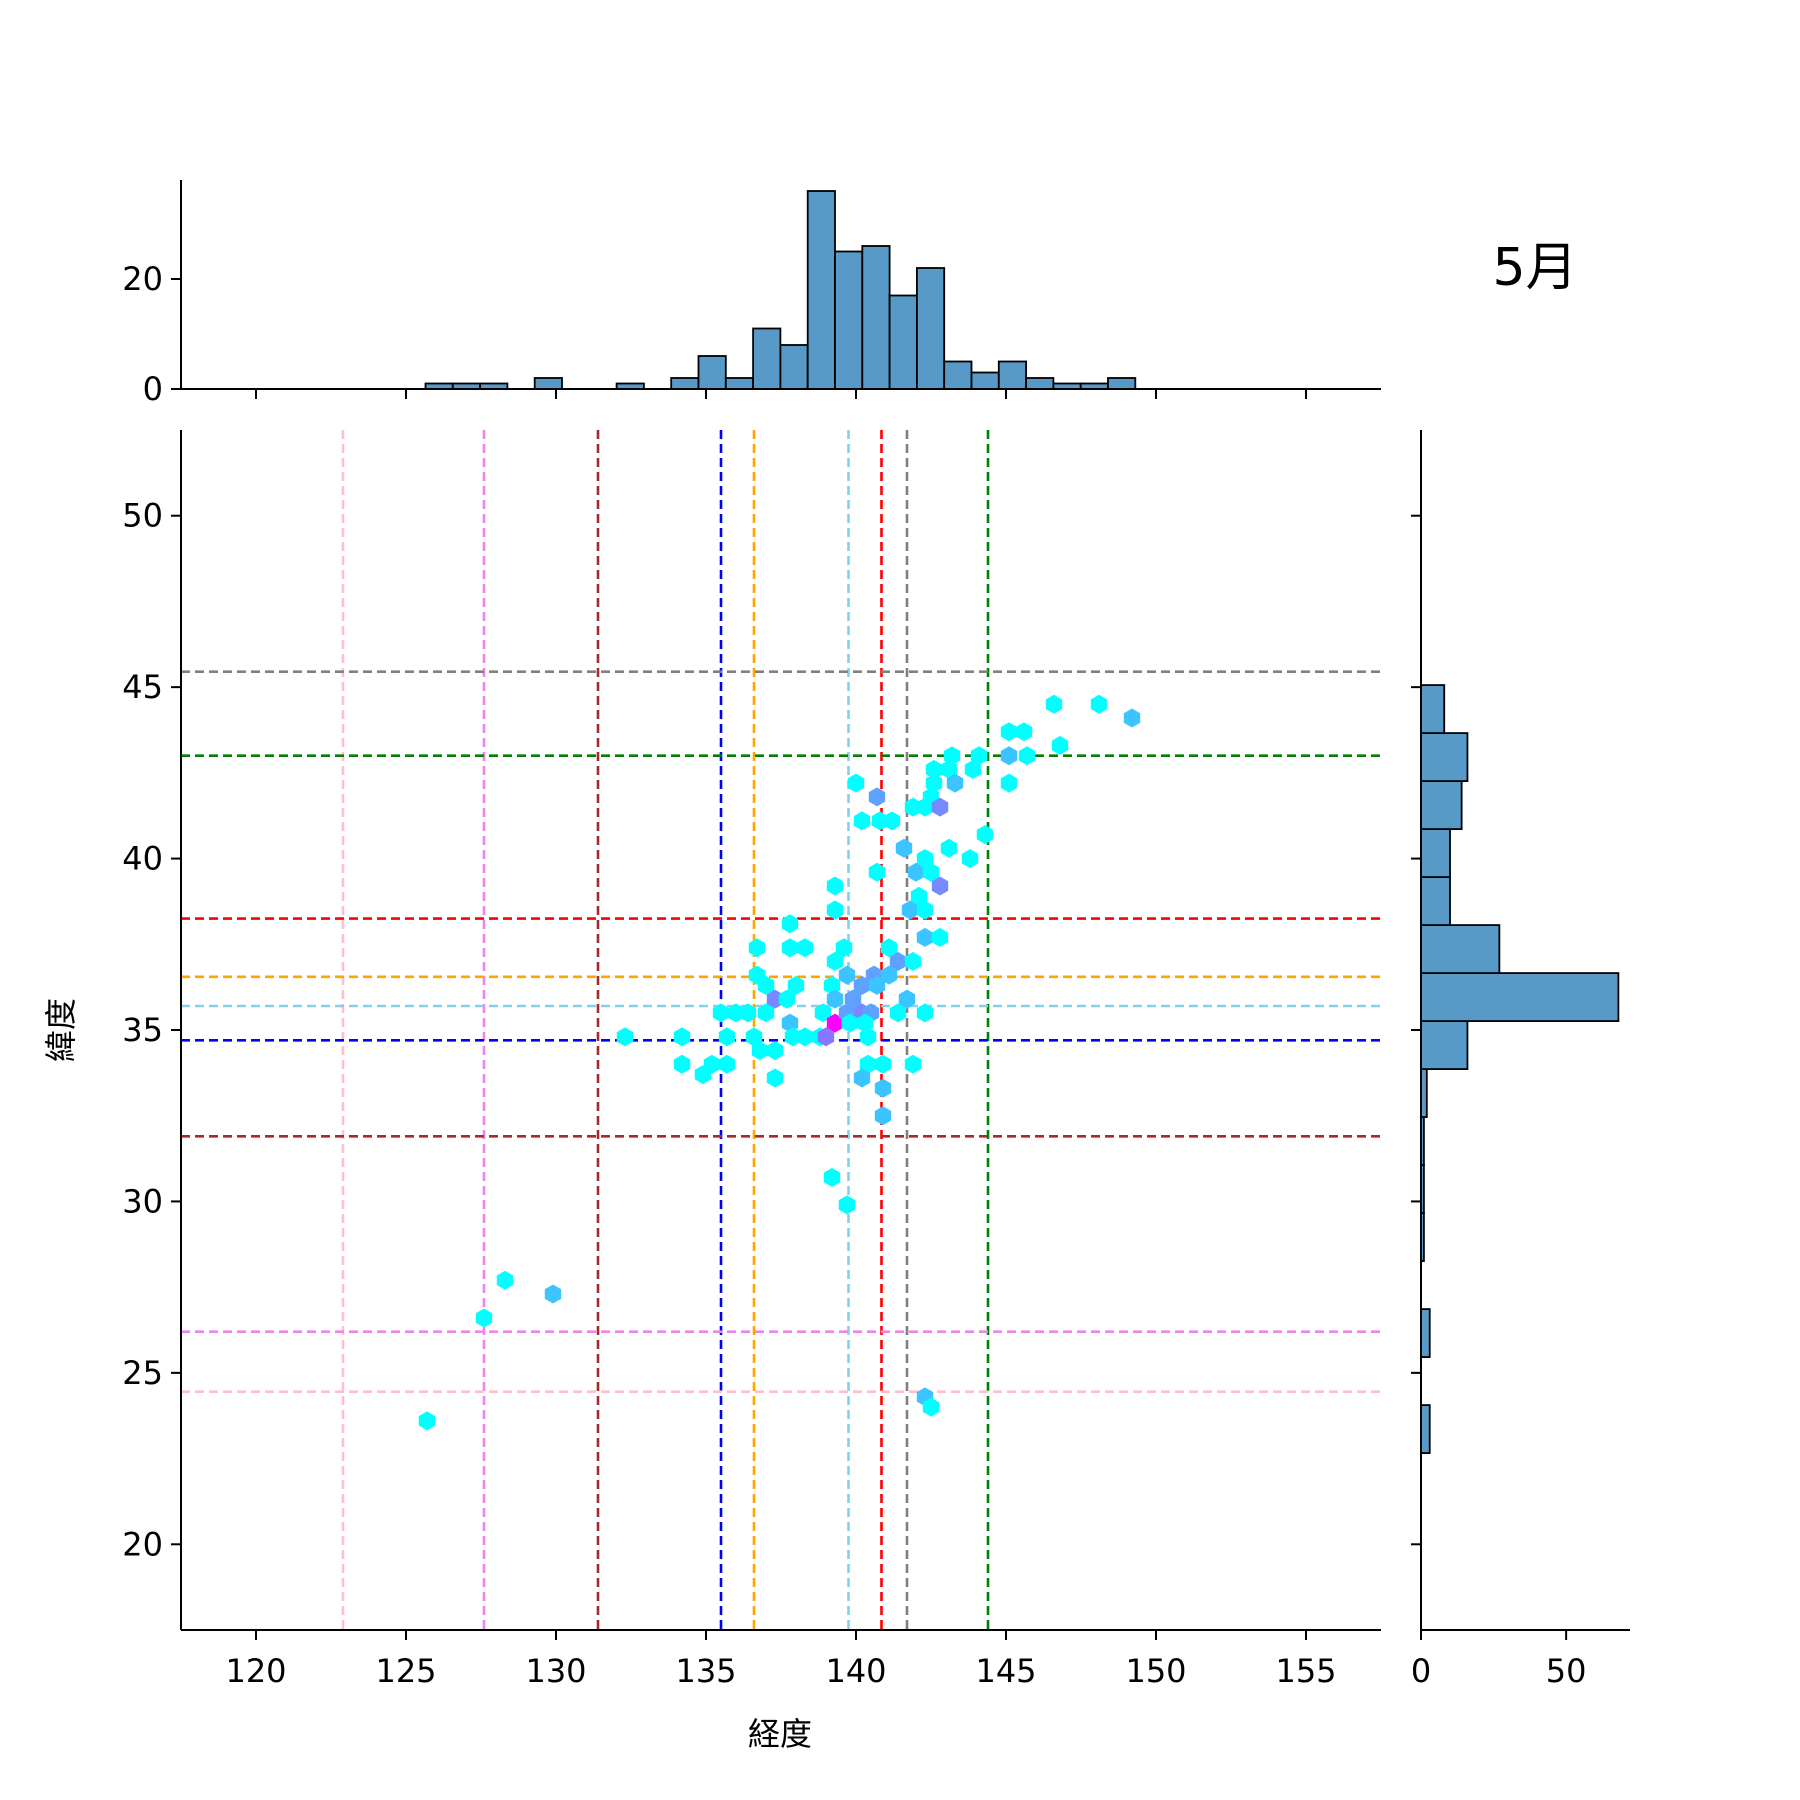  What do you see at coordinates (1155, 1671) in the screenshot?
I see `x-tick-label: 150` at bounding box center [1155, 1671].